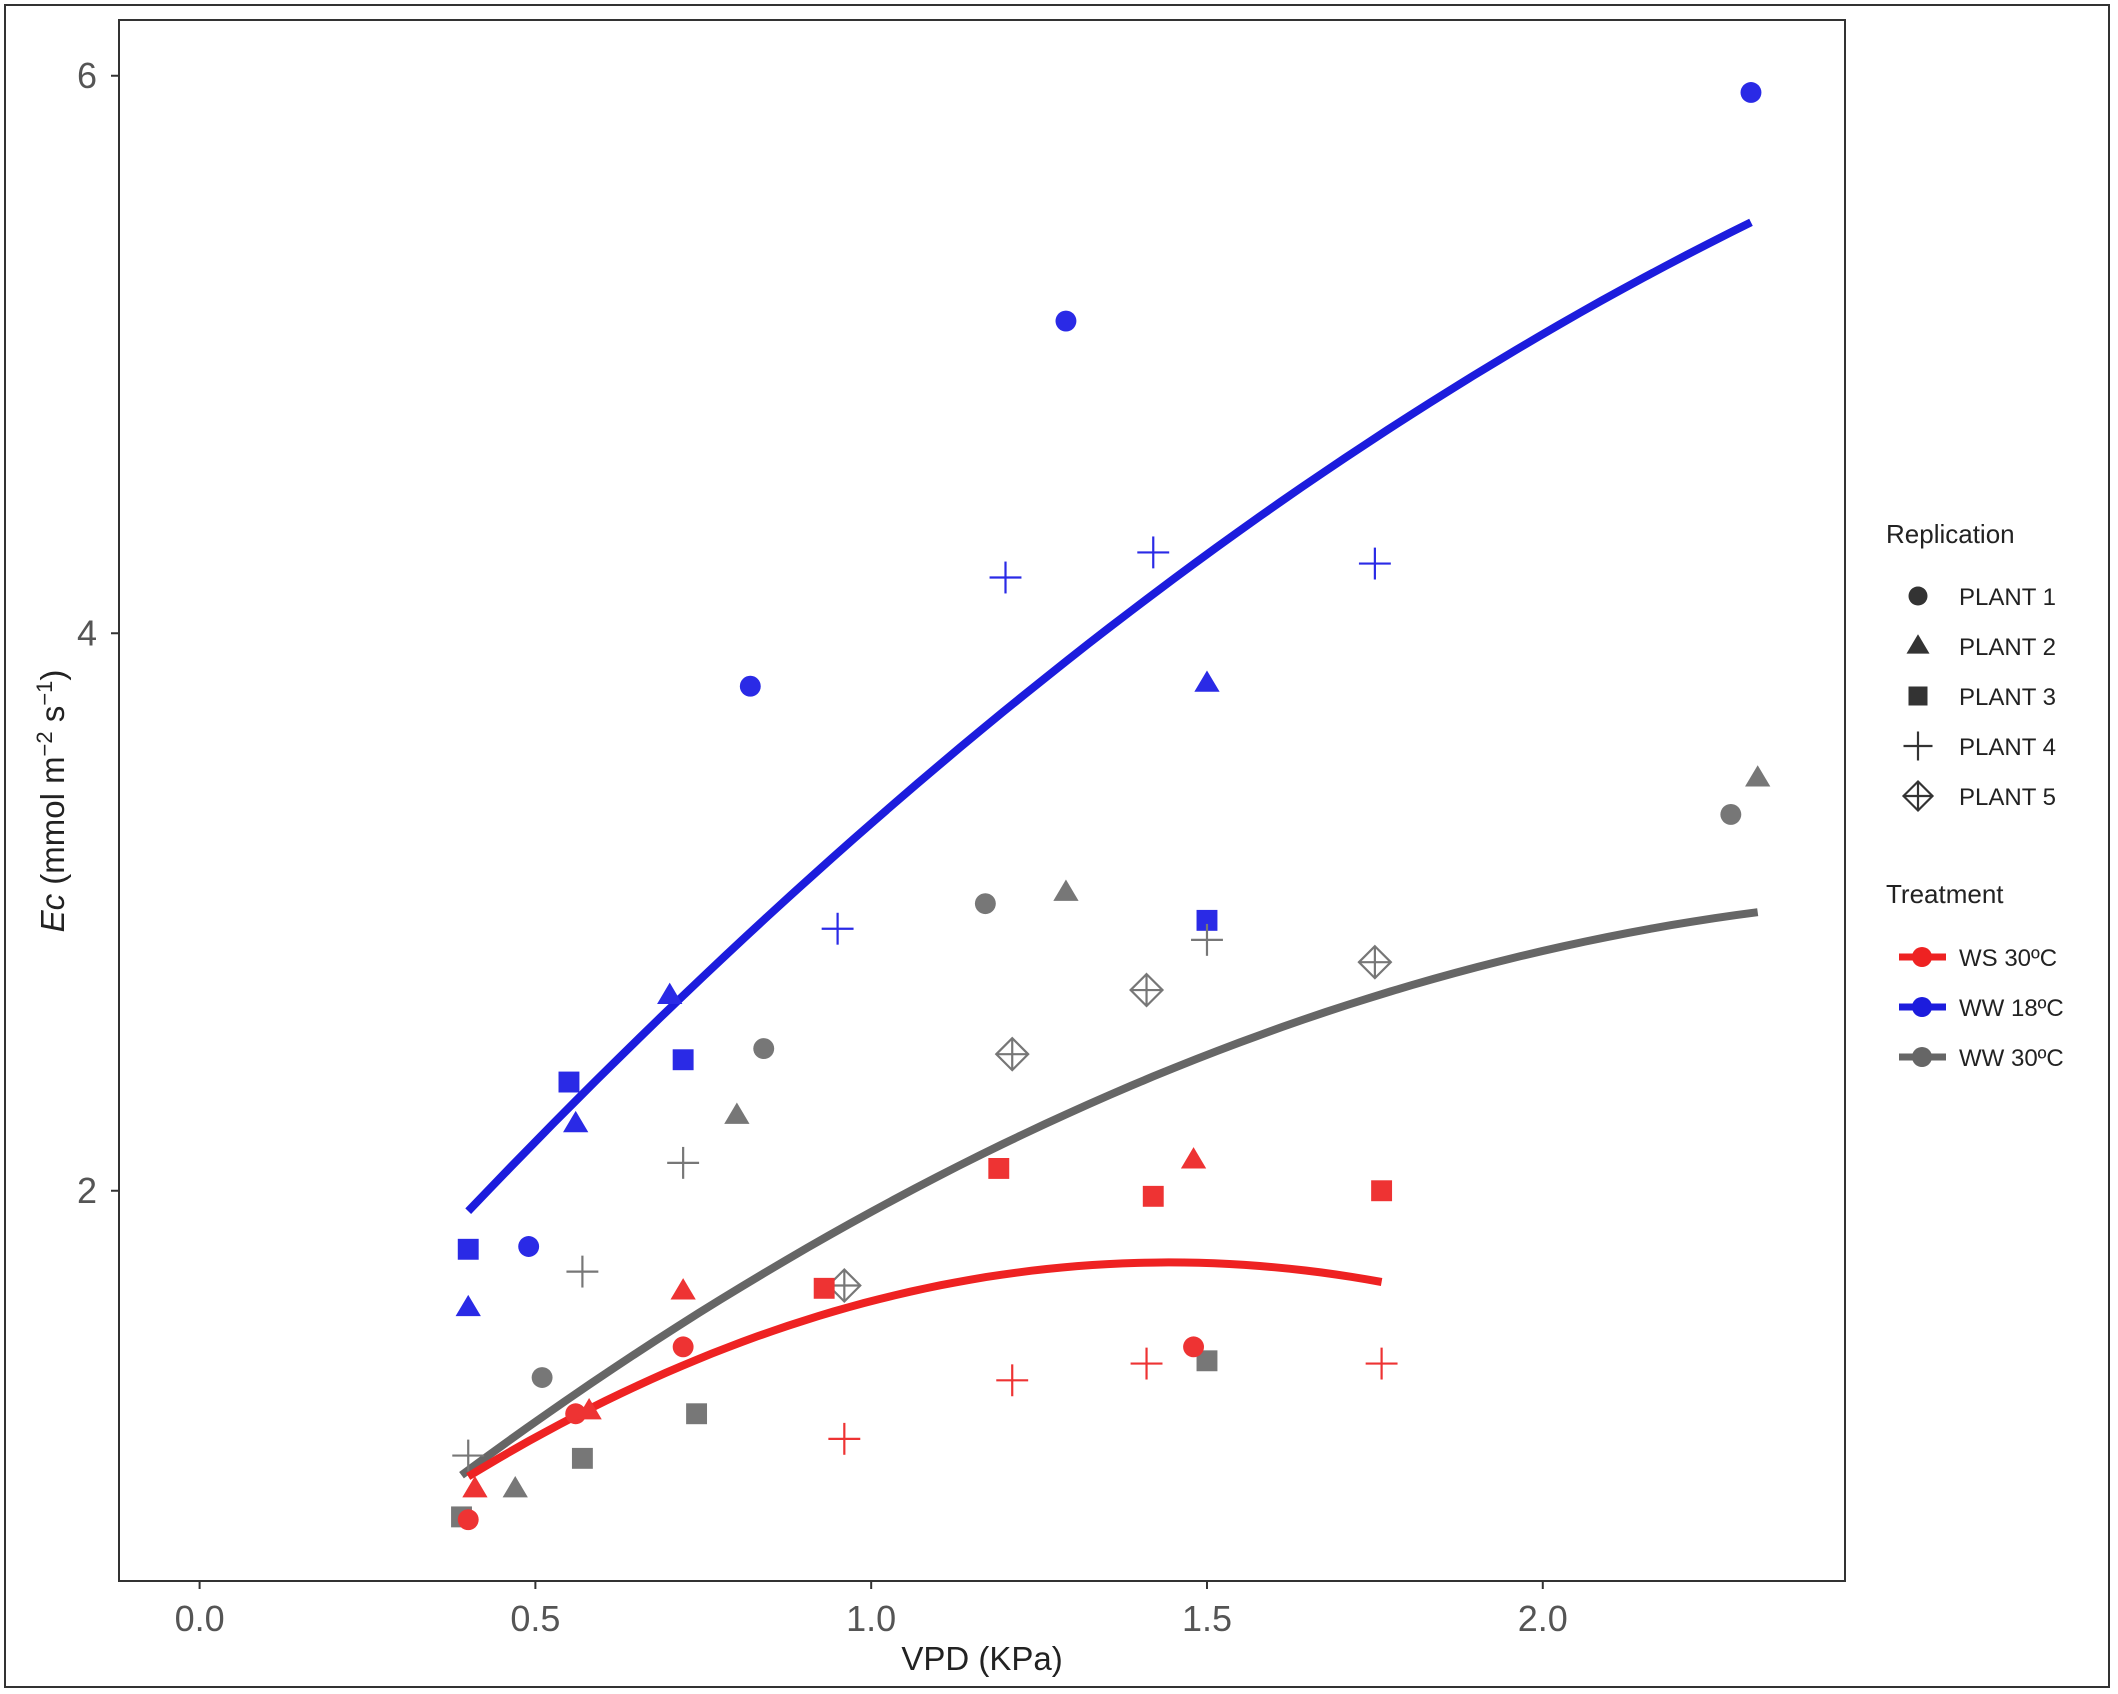 This screenshot has width=2118, height=1694. What do you see at coordinates (98, 633) in the screenshot?
I see `y-axis: 2 4 6` at bounding box center [98, 633].